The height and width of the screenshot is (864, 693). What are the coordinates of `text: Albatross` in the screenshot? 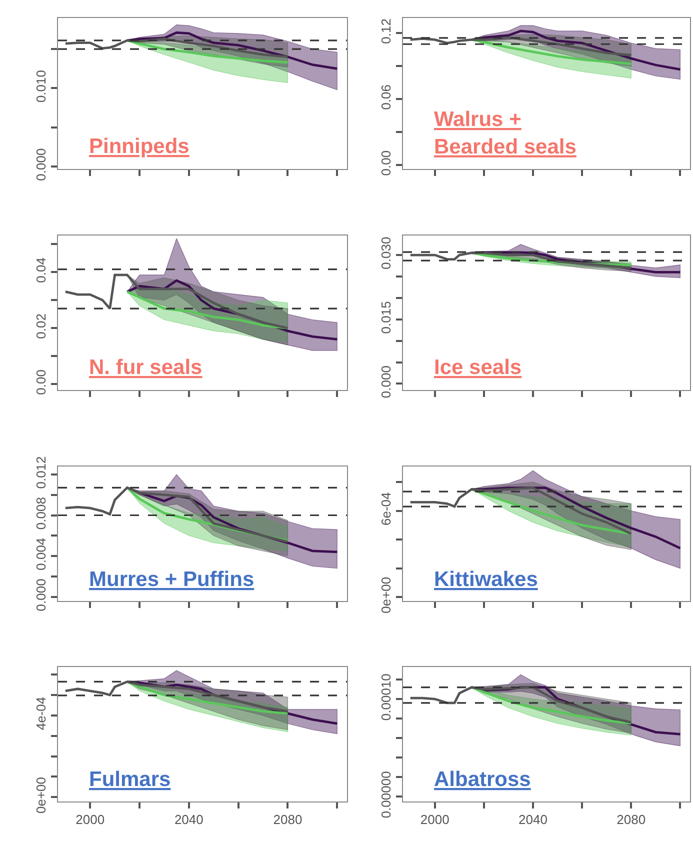 It's located at (482, 779).